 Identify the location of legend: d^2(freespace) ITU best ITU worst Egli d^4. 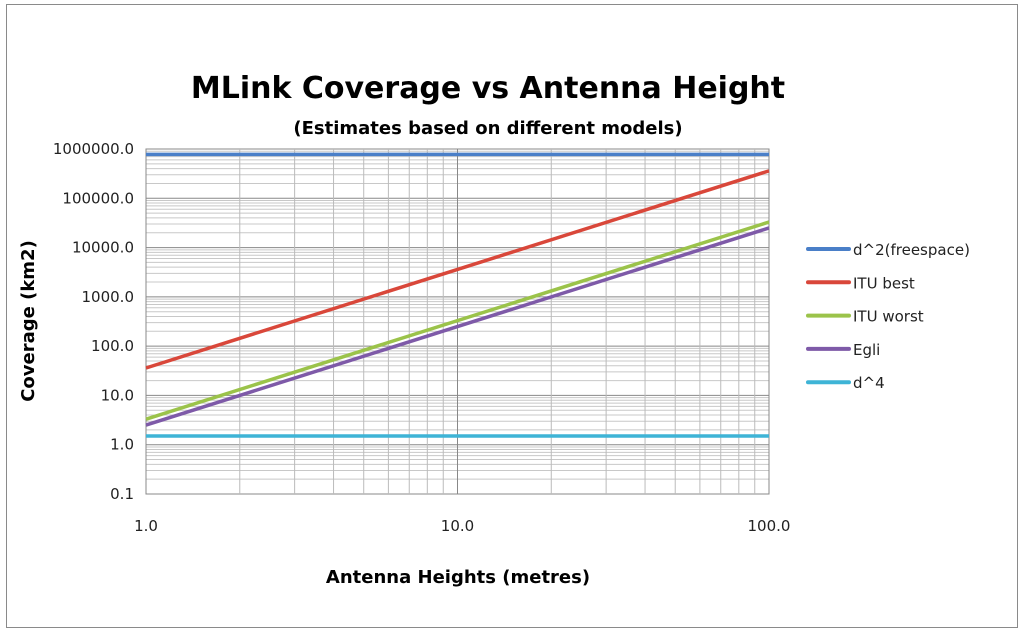
(888, 316).